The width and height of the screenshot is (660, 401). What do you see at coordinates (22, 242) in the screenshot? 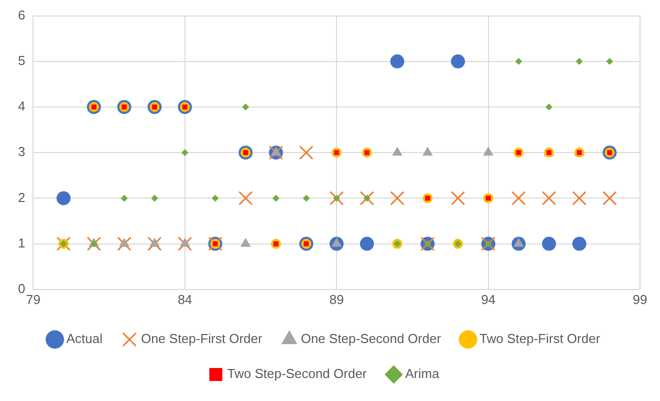
I see `y-tick-label: 1` at bounding box center [22, 242].